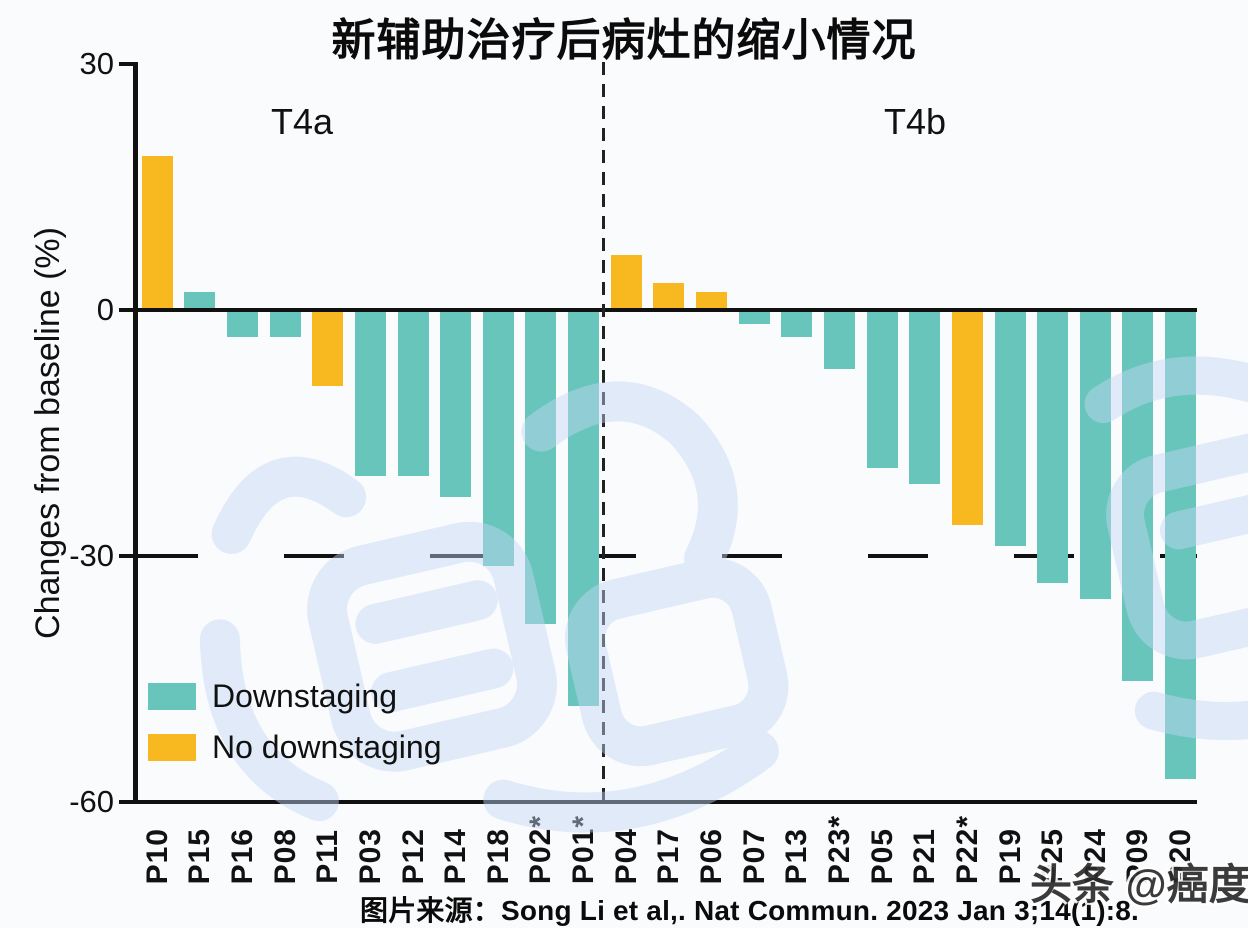  Describe the element at coordinates (626, 281) in the screenshot. I see `bar-P04` at that location.